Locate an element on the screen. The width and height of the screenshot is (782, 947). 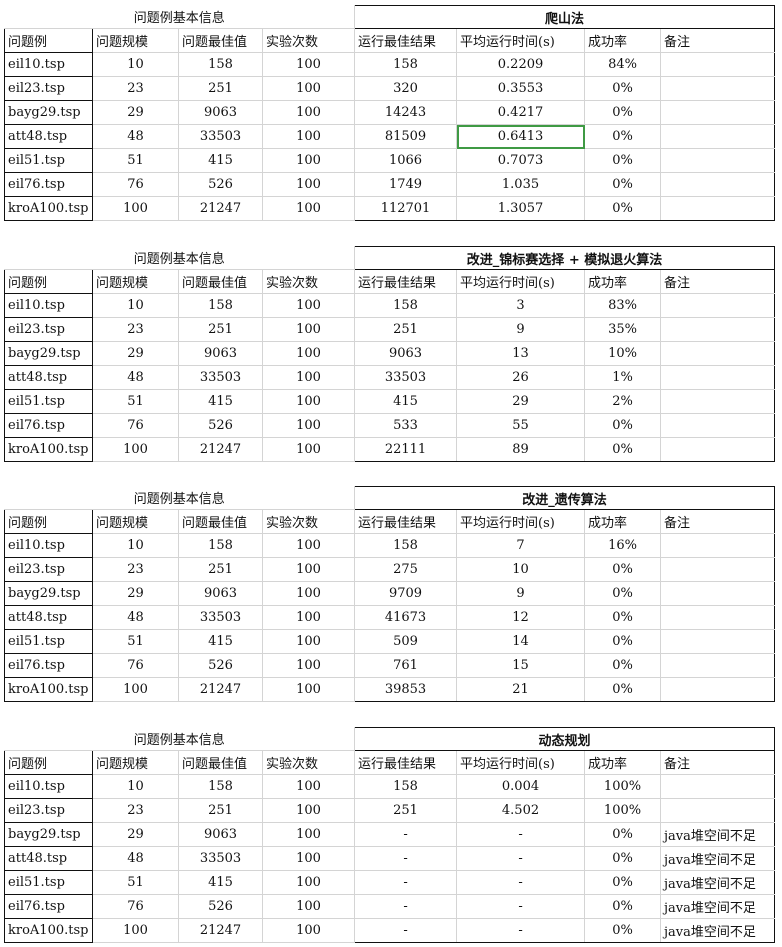
table-cell: 9 is located at coordinates (521, 593).